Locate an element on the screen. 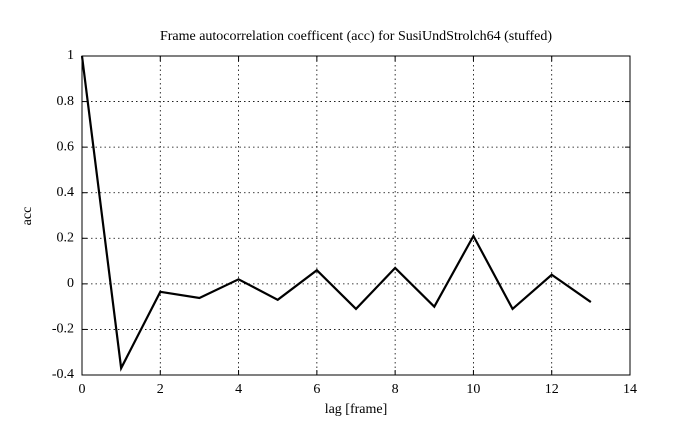 The image size is (685, 433). x-tick-label: 4 is located at coordinates (238, 389).